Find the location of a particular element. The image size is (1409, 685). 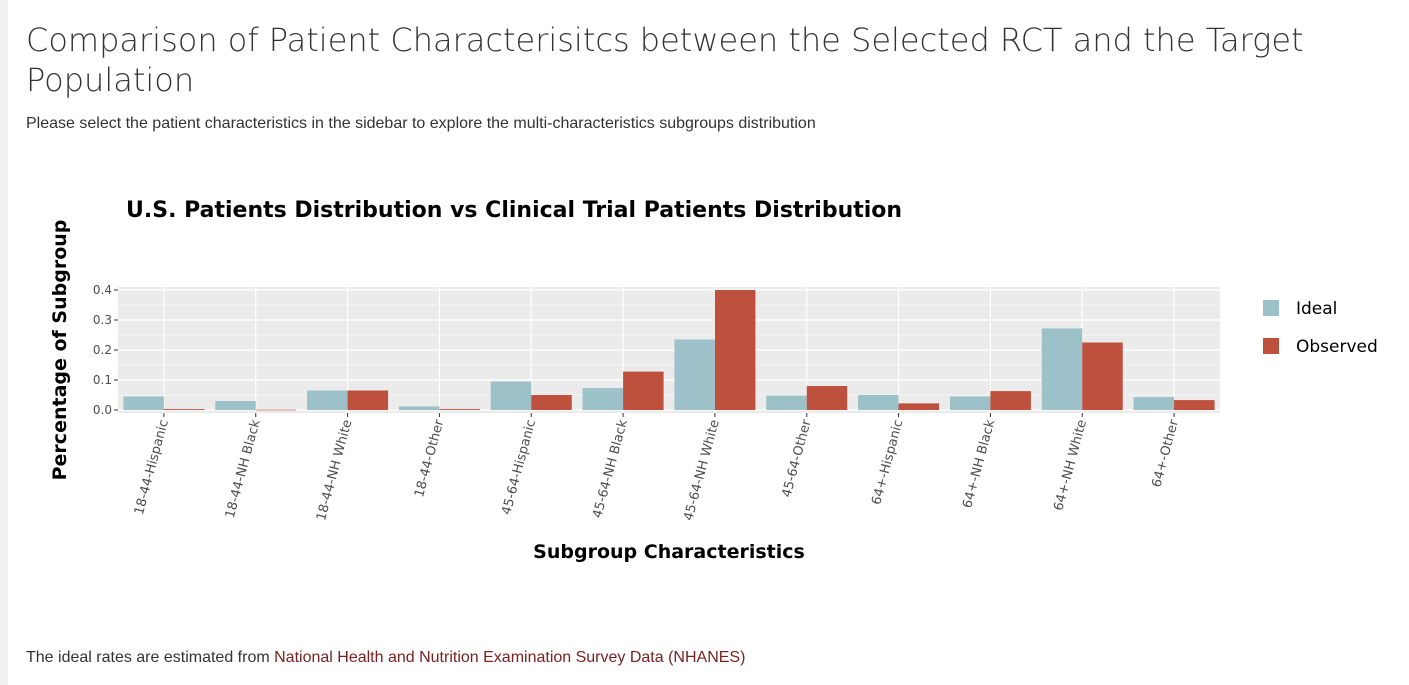

x-tick-label: 45-64-Other is located at coordinates (796, 459).